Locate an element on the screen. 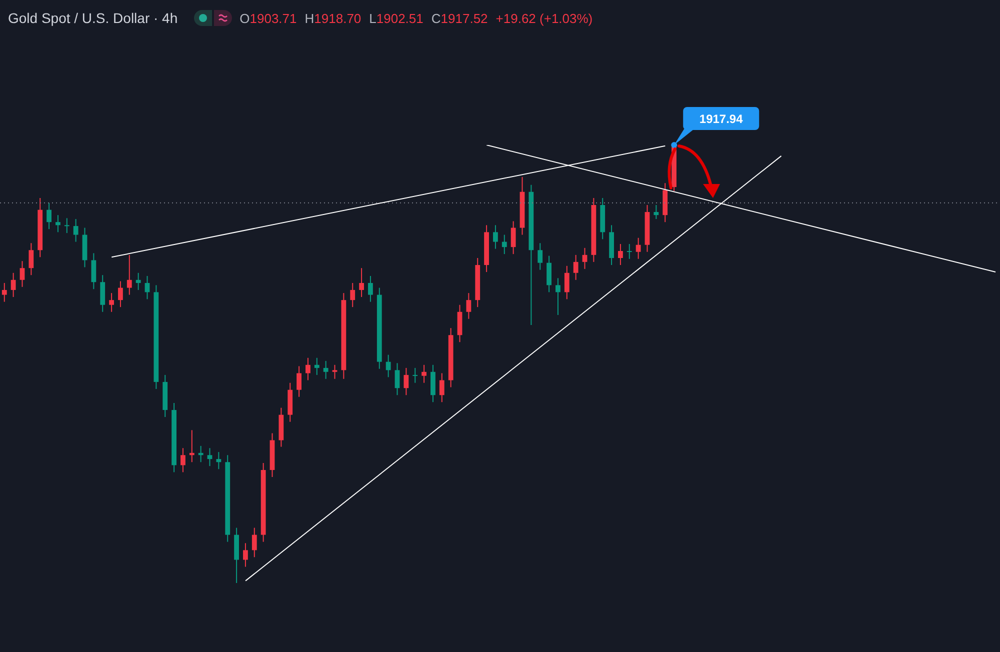  chart-title: Gold Spot / U.S. Dollar · 4h is located at coordinates (93, 18).